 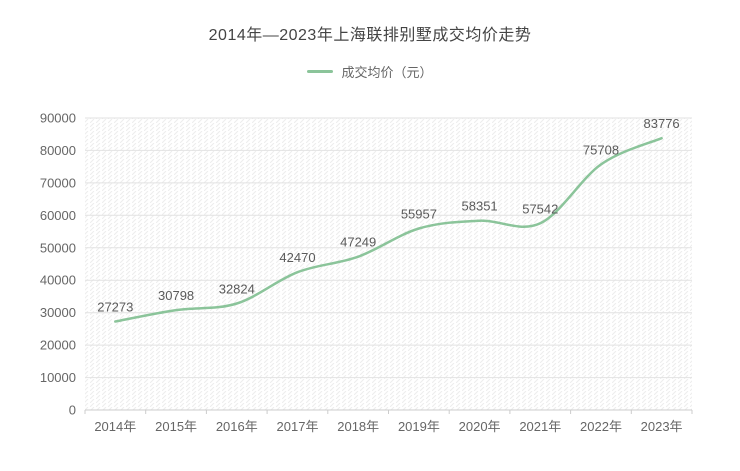 I want to click on x-axis-tick-label: 2021年, so click(x=540, y=426).